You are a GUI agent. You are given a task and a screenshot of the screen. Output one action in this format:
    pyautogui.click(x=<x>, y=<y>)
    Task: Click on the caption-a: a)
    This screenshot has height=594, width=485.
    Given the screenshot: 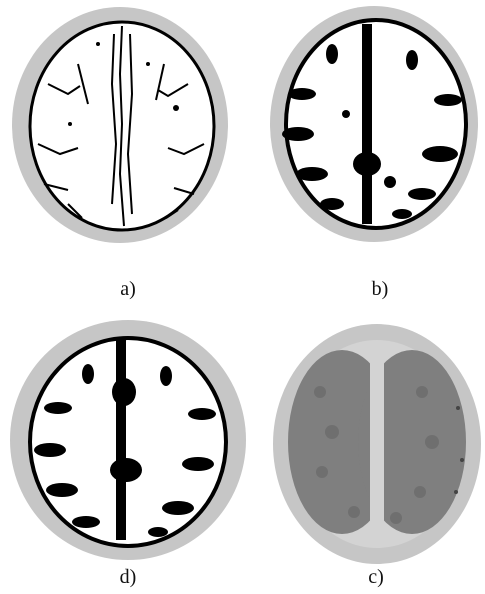 What is the action you would take?
    pyautogui.click(x=128, y=289)
    